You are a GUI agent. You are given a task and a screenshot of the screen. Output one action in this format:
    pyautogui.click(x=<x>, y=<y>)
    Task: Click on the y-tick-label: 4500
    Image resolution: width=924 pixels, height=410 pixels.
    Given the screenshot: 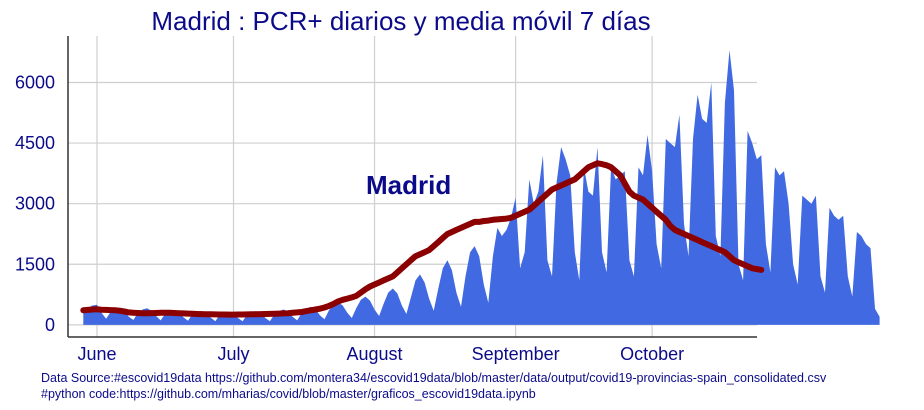 What is the action you would take?
    pyautogui.click(x=35, y=143)
    